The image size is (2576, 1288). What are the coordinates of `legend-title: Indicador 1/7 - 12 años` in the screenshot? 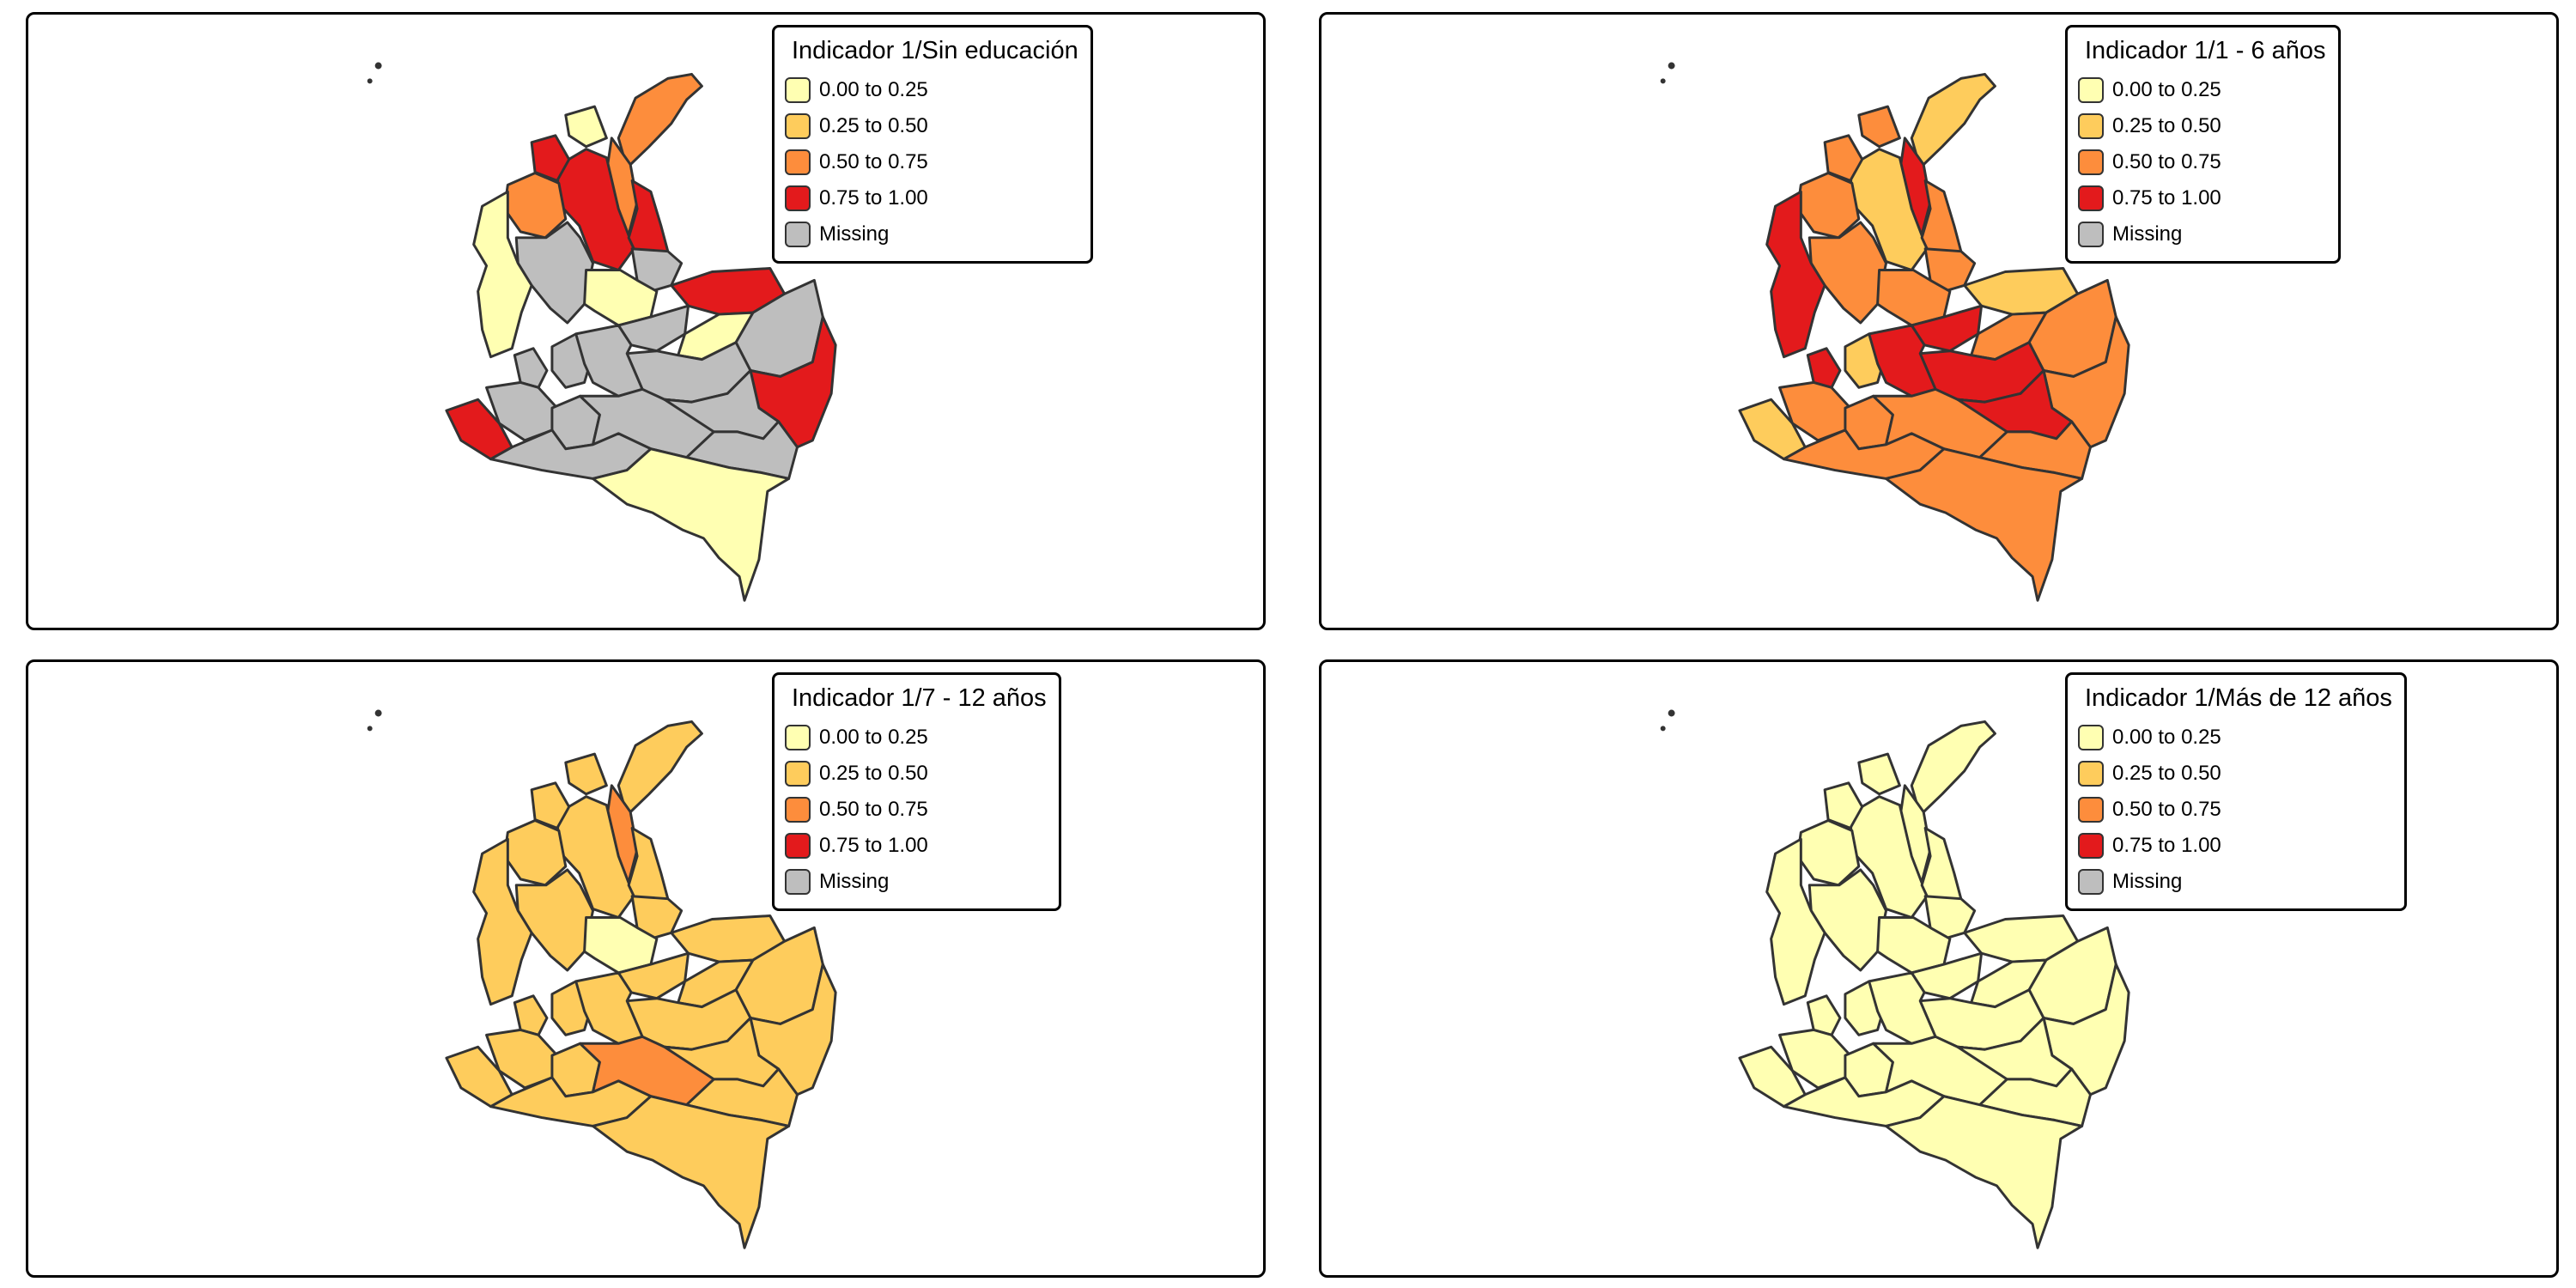 It's located at (919, 698).